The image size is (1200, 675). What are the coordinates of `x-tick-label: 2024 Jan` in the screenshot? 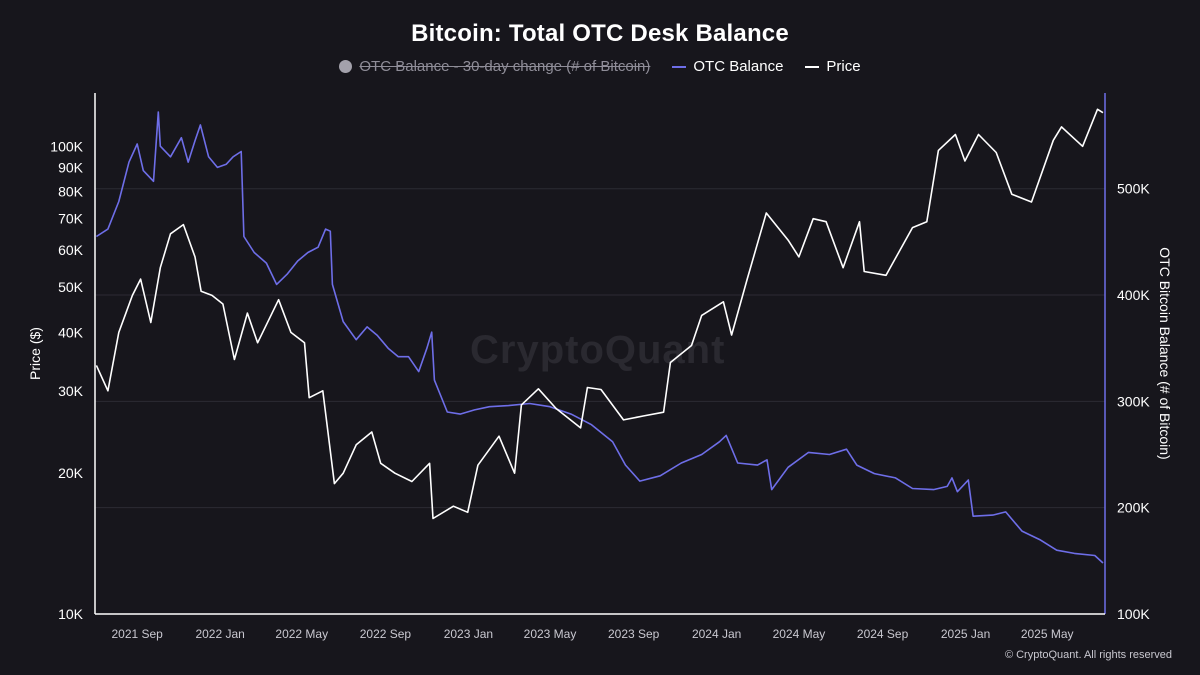 It's located at (716, 634).